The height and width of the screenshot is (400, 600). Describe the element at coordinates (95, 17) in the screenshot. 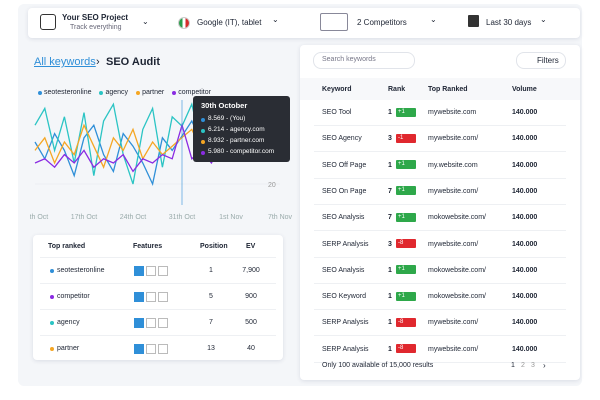

I see `project-title: Your SEO Project` at that location.